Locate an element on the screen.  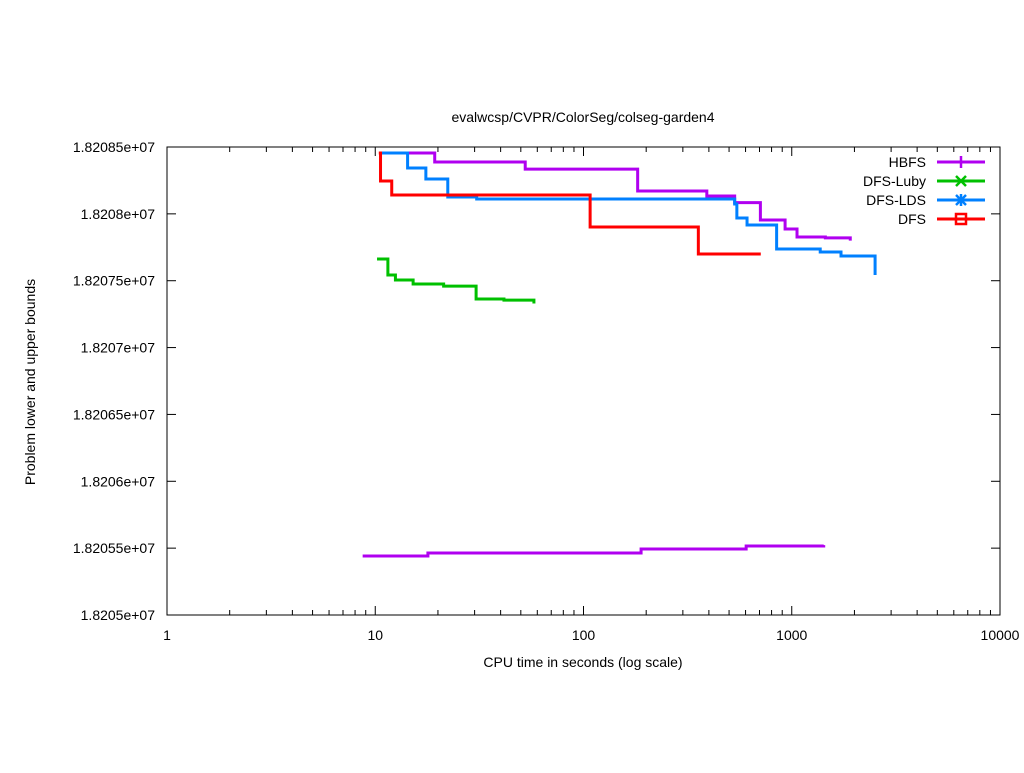
legend-marker-square-icon is located at coordinates (961, 219).